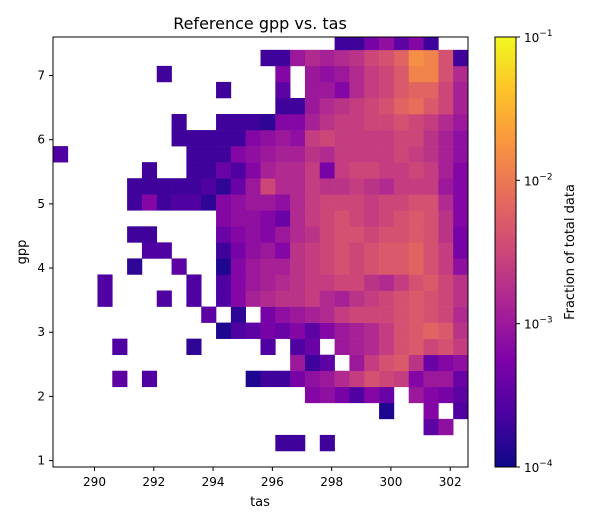 Image resolution: width=600 pixels, height=525 pixels. I want to click on y-tick-label: 2, so click(41, 396).